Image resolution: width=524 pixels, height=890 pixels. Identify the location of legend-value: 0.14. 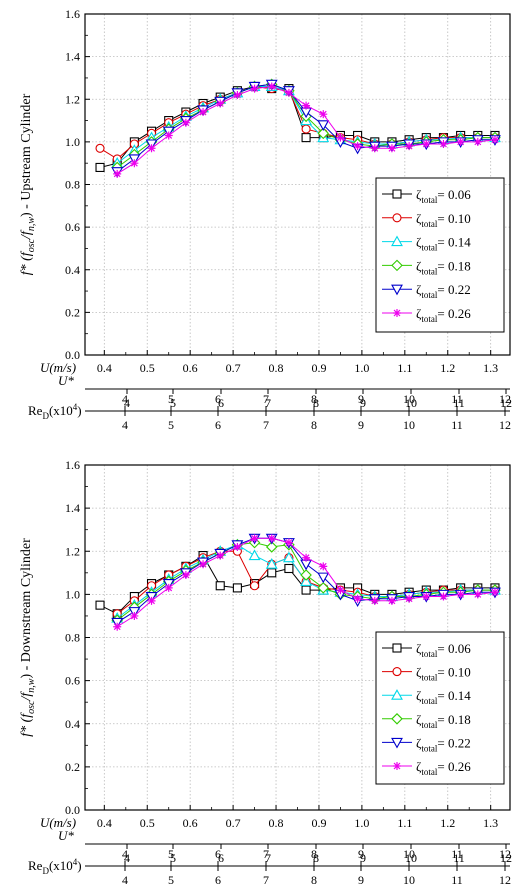
(459, 242).